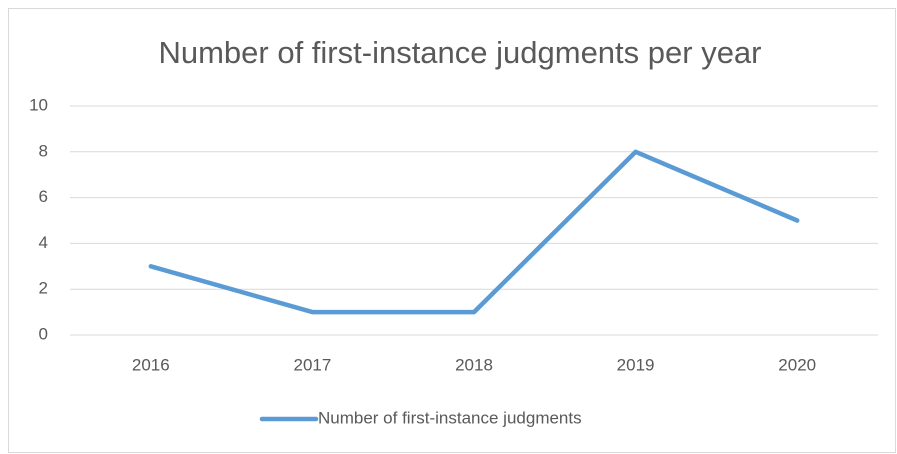 The height and width of the screenshot is (454, 897). I want to click on x-tick-label: 2019, so click(636, 364).